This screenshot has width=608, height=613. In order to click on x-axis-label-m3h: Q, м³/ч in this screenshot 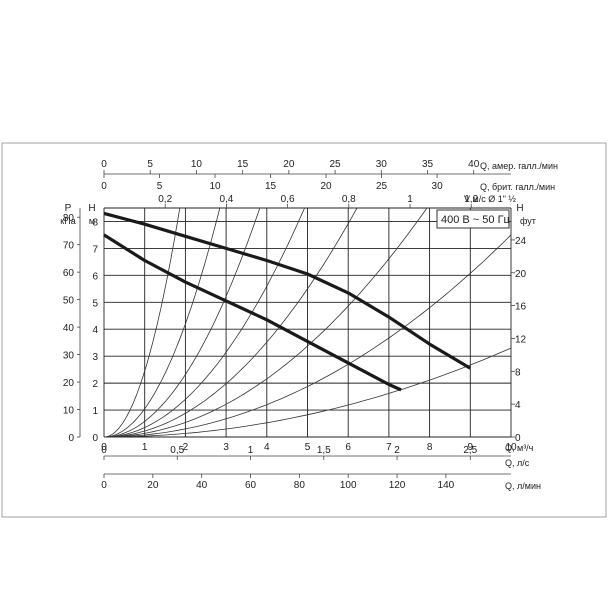, I will do `click(519, 448)`.